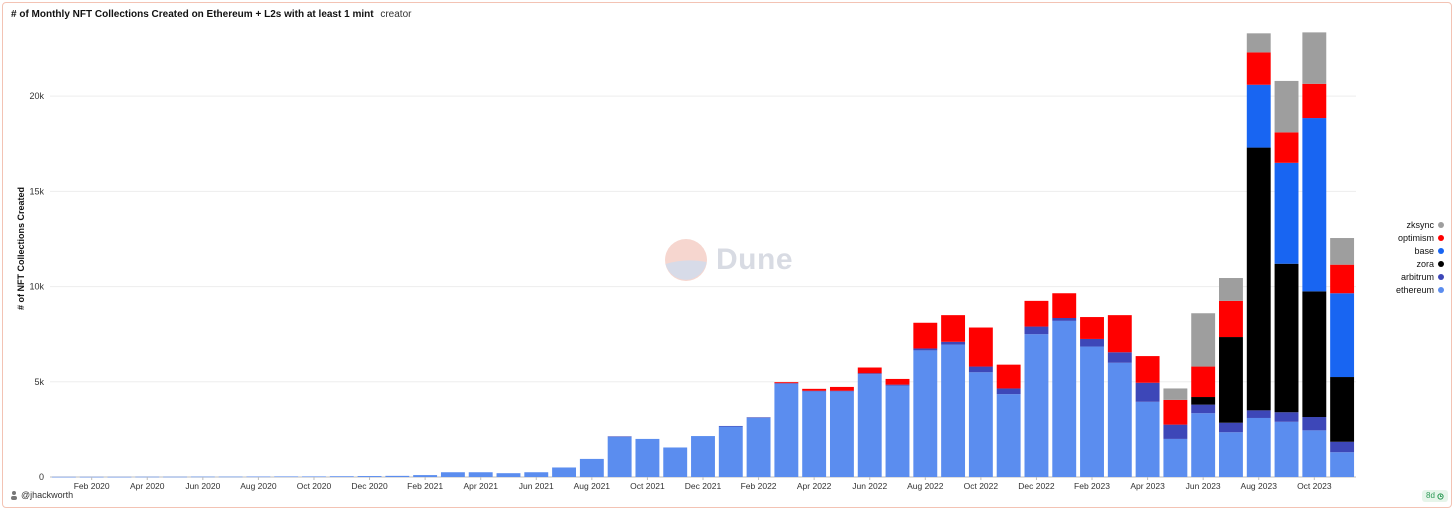 The height and width of the screenshot is (512, 1456). I want to click on legend-item-arbitrum: arbitrum, so click(1408, 276).